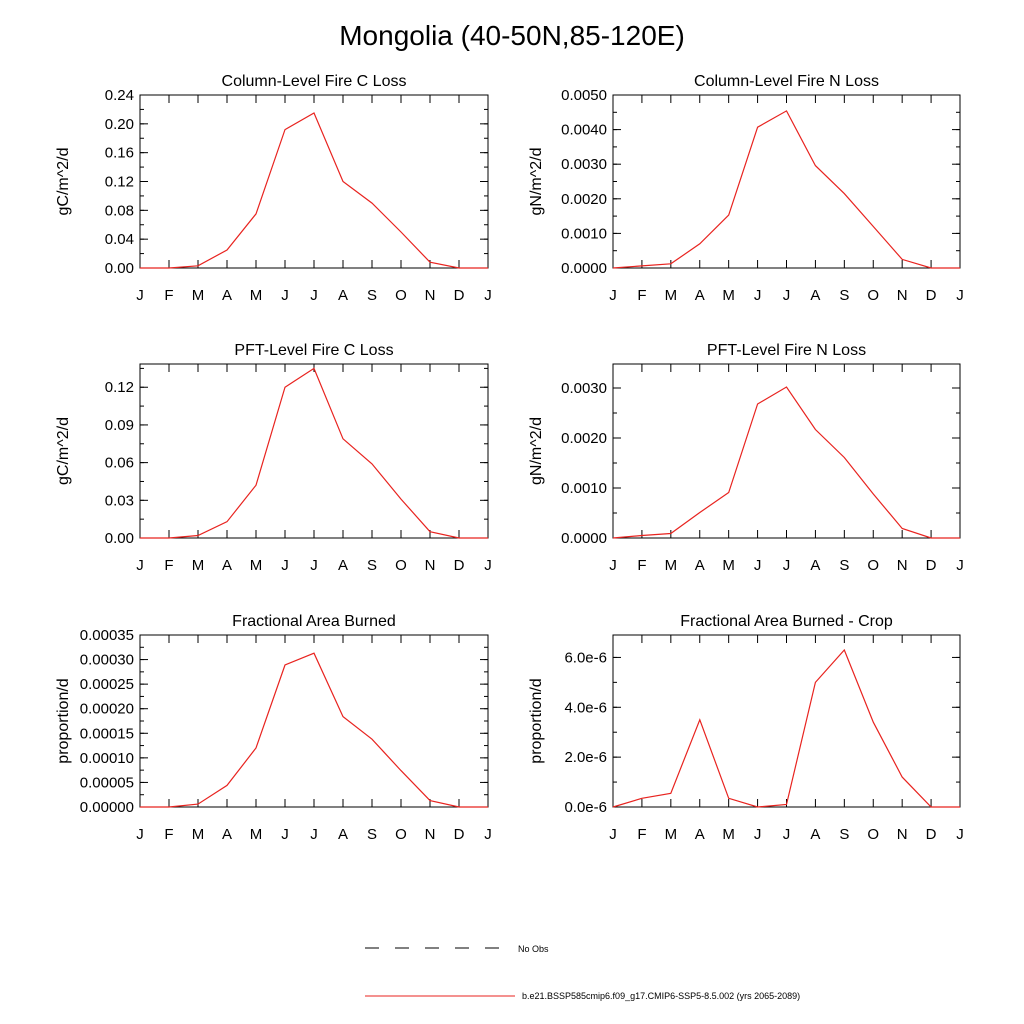 Image resolution: width=1024 pixels, height=1024 pixels. Describe the element at coordinates (107, 660) in the screenshot. I see `y-tick-label: 0.00030` at that location.